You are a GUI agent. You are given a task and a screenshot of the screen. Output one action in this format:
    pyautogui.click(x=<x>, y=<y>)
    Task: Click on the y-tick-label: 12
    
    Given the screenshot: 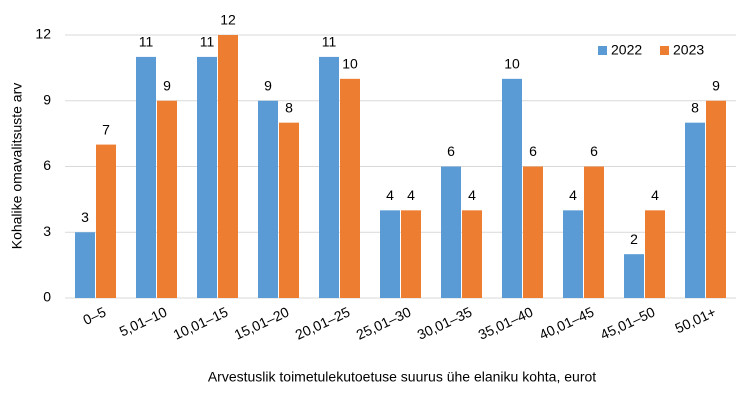 What is the action you would take?
    pyautogui.click(x=43, y=34)
    